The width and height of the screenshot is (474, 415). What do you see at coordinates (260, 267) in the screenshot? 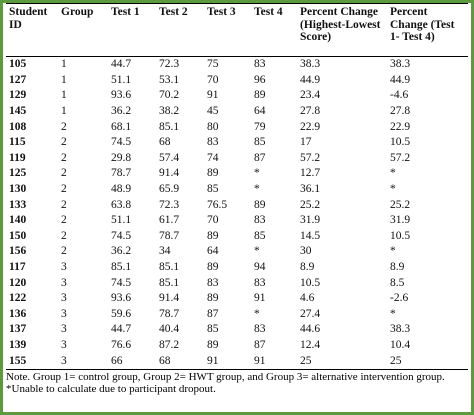
I see `table-cell: 94` at bounding box center [260, 267].